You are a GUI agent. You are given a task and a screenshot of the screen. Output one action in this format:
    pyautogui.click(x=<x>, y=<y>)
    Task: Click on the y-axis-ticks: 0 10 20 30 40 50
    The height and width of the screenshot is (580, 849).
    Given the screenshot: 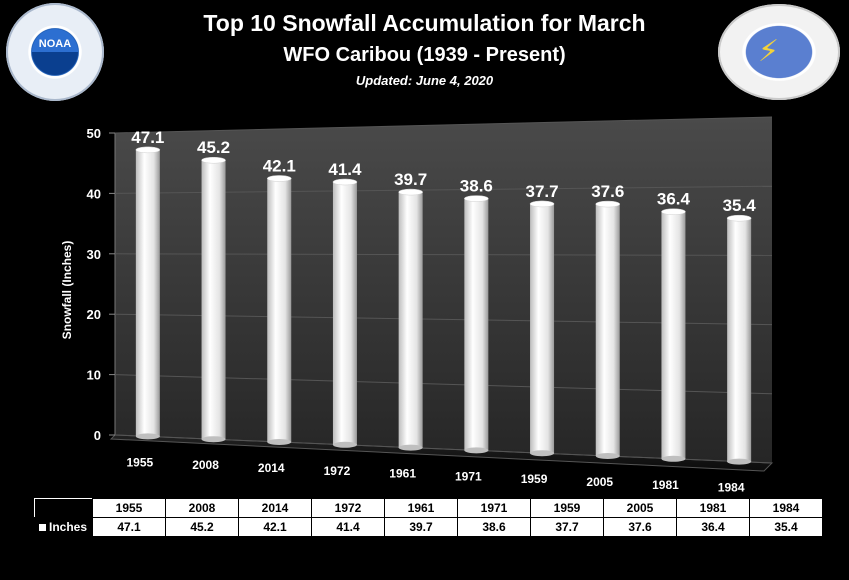 What is the action you would take?
    pyautogui.click(x=94, y=284)
    